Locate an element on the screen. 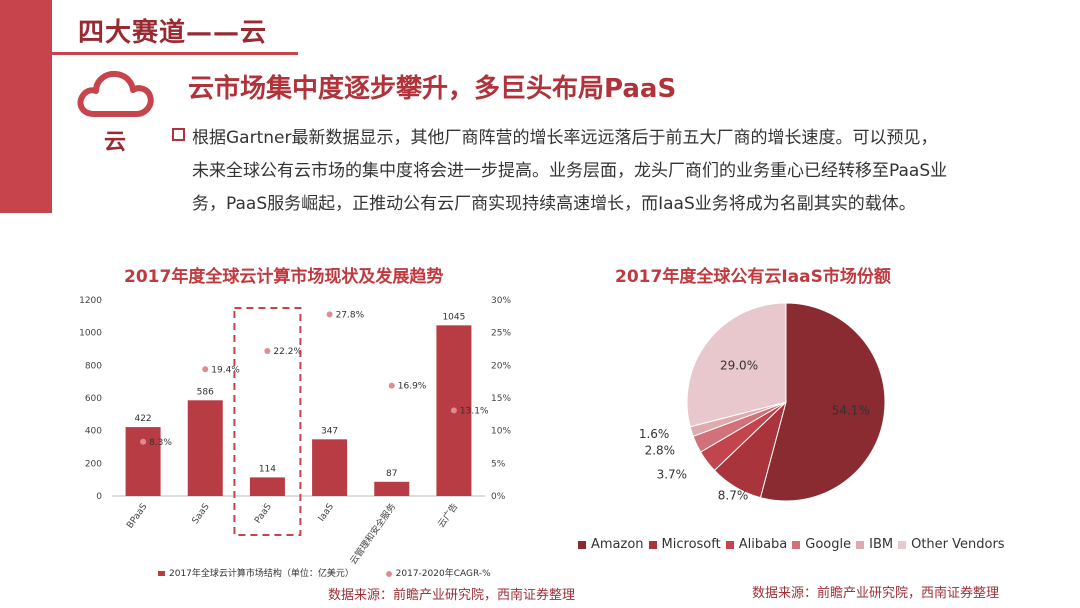 The image size is (1080, 608). bar-chart-legend: 2017年全球云计算市场结构（单位：亿美元） 2017-2020年CAGR-% is located at coordinates (324, 572).